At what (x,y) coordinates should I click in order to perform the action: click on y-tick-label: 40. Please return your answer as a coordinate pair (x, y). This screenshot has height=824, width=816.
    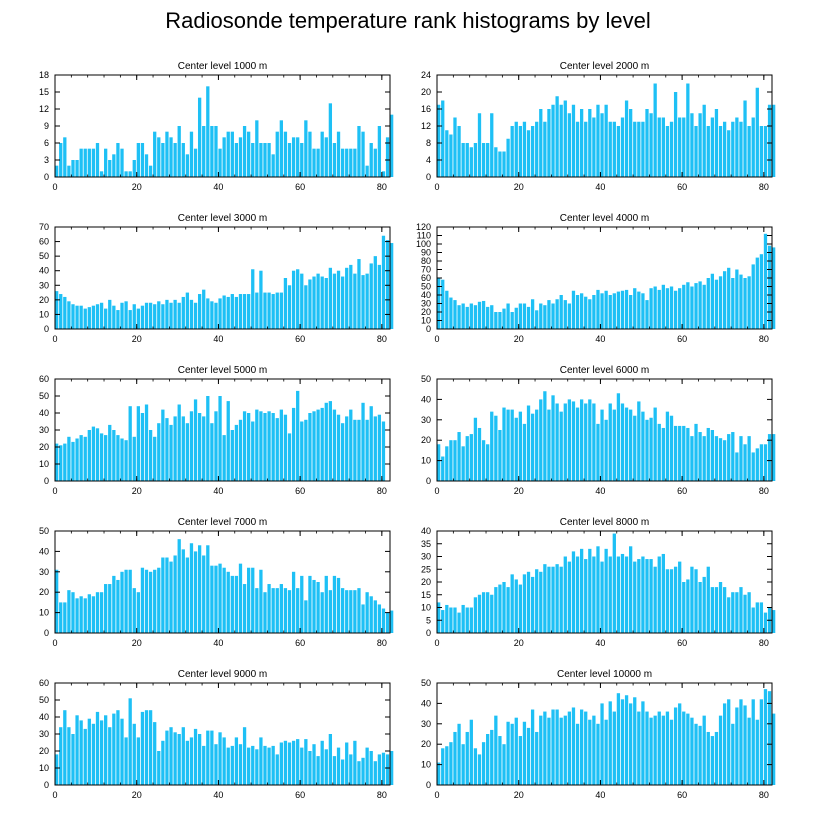
    Looking at the image, I should click on (426, 295).